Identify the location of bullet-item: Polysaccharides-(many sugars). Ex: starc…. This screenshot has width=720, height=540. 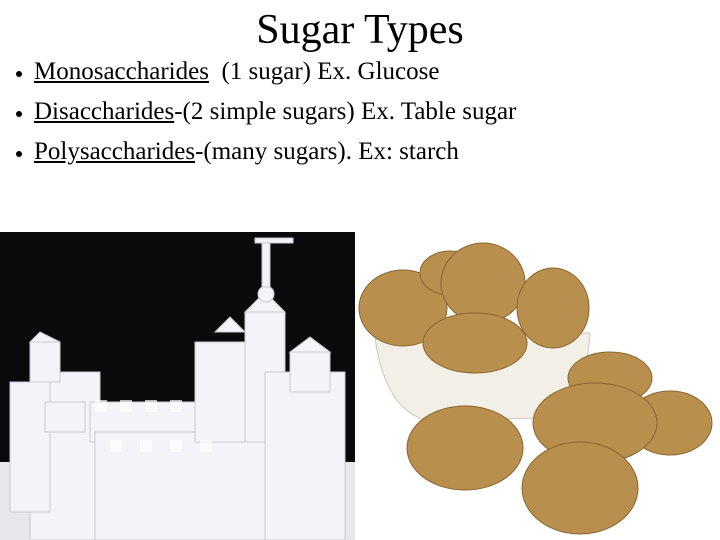
(275, 152).